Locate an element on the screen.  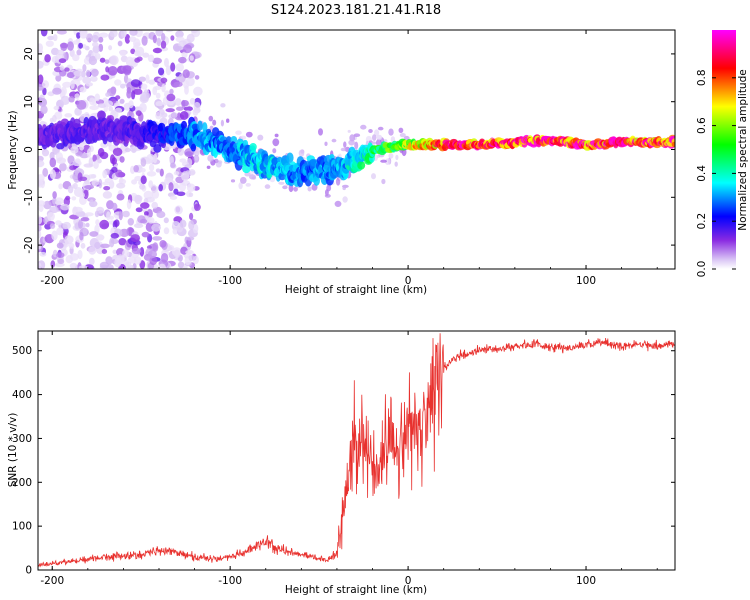
y-tick-label: 20 is located at coordinates (29, 53).